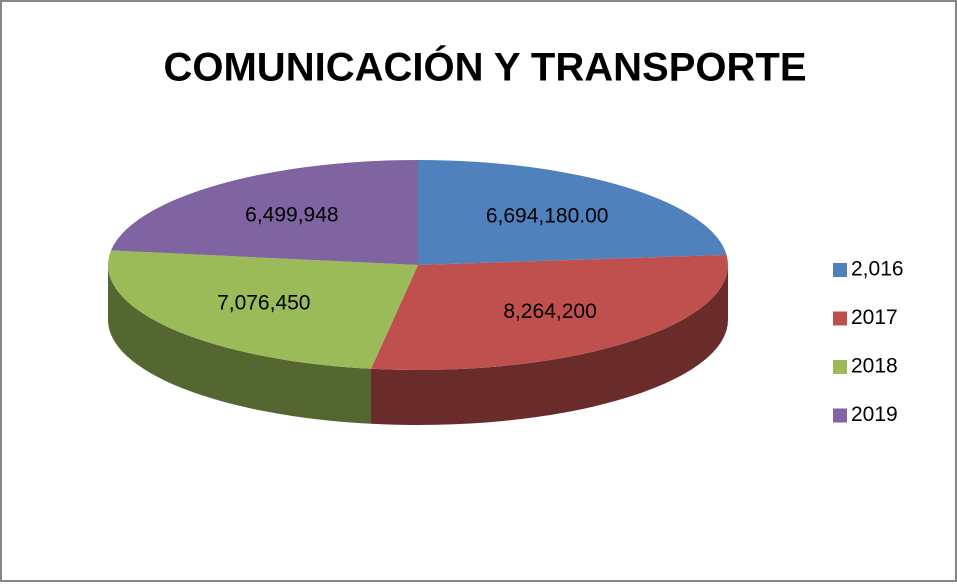 The height and width of the screenshot is (587, 957). Describe the element at coordinates (484, 67) in the screenshot. I see `chart-title: COMUNICACIÓN Y TRANSPORTE` at that location.